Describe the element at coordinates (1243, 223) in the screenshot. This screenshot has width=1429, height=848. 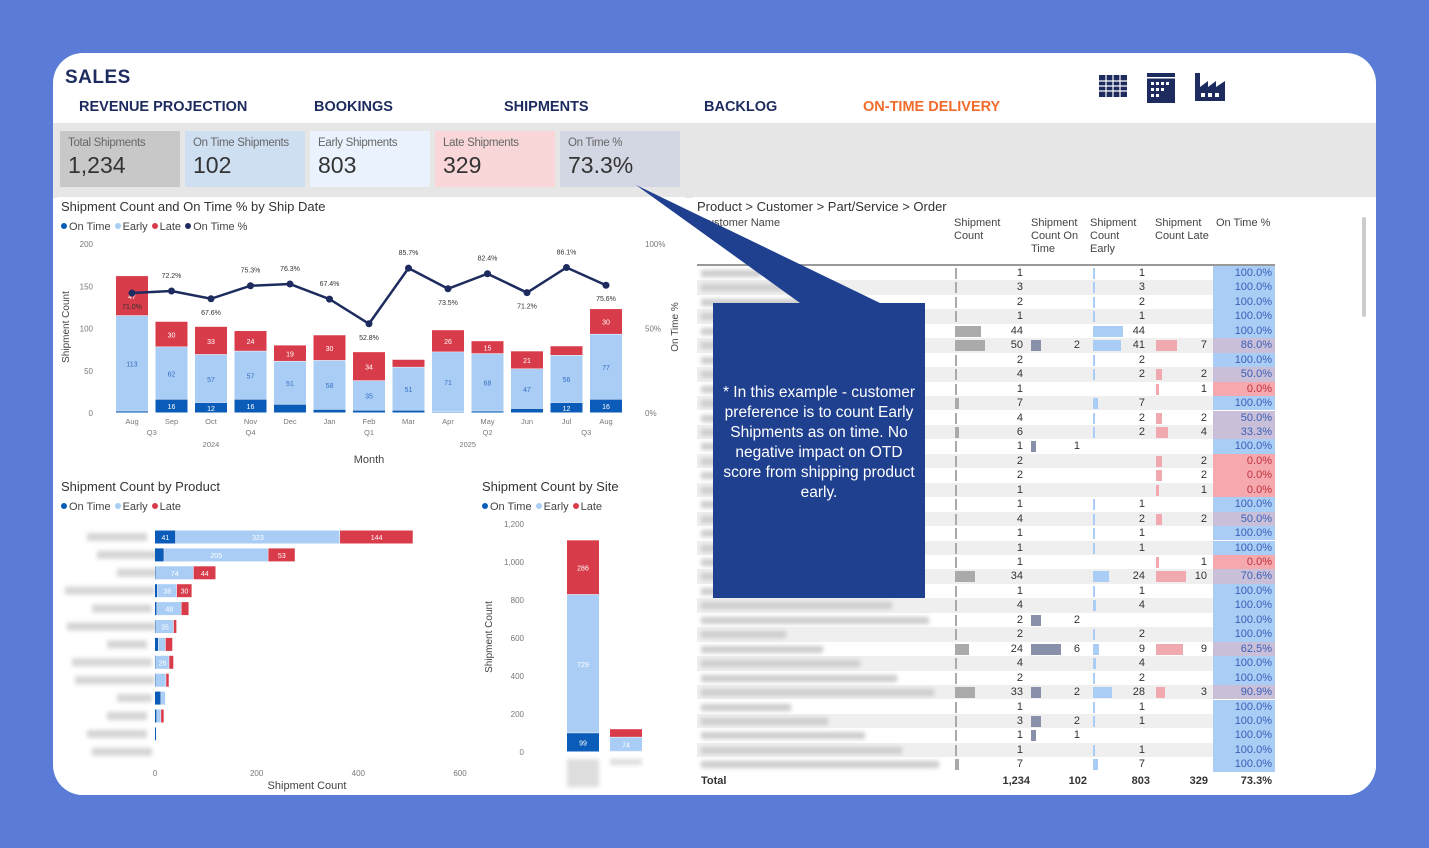
I see `col-on-time-pct: On Time %` at that location.